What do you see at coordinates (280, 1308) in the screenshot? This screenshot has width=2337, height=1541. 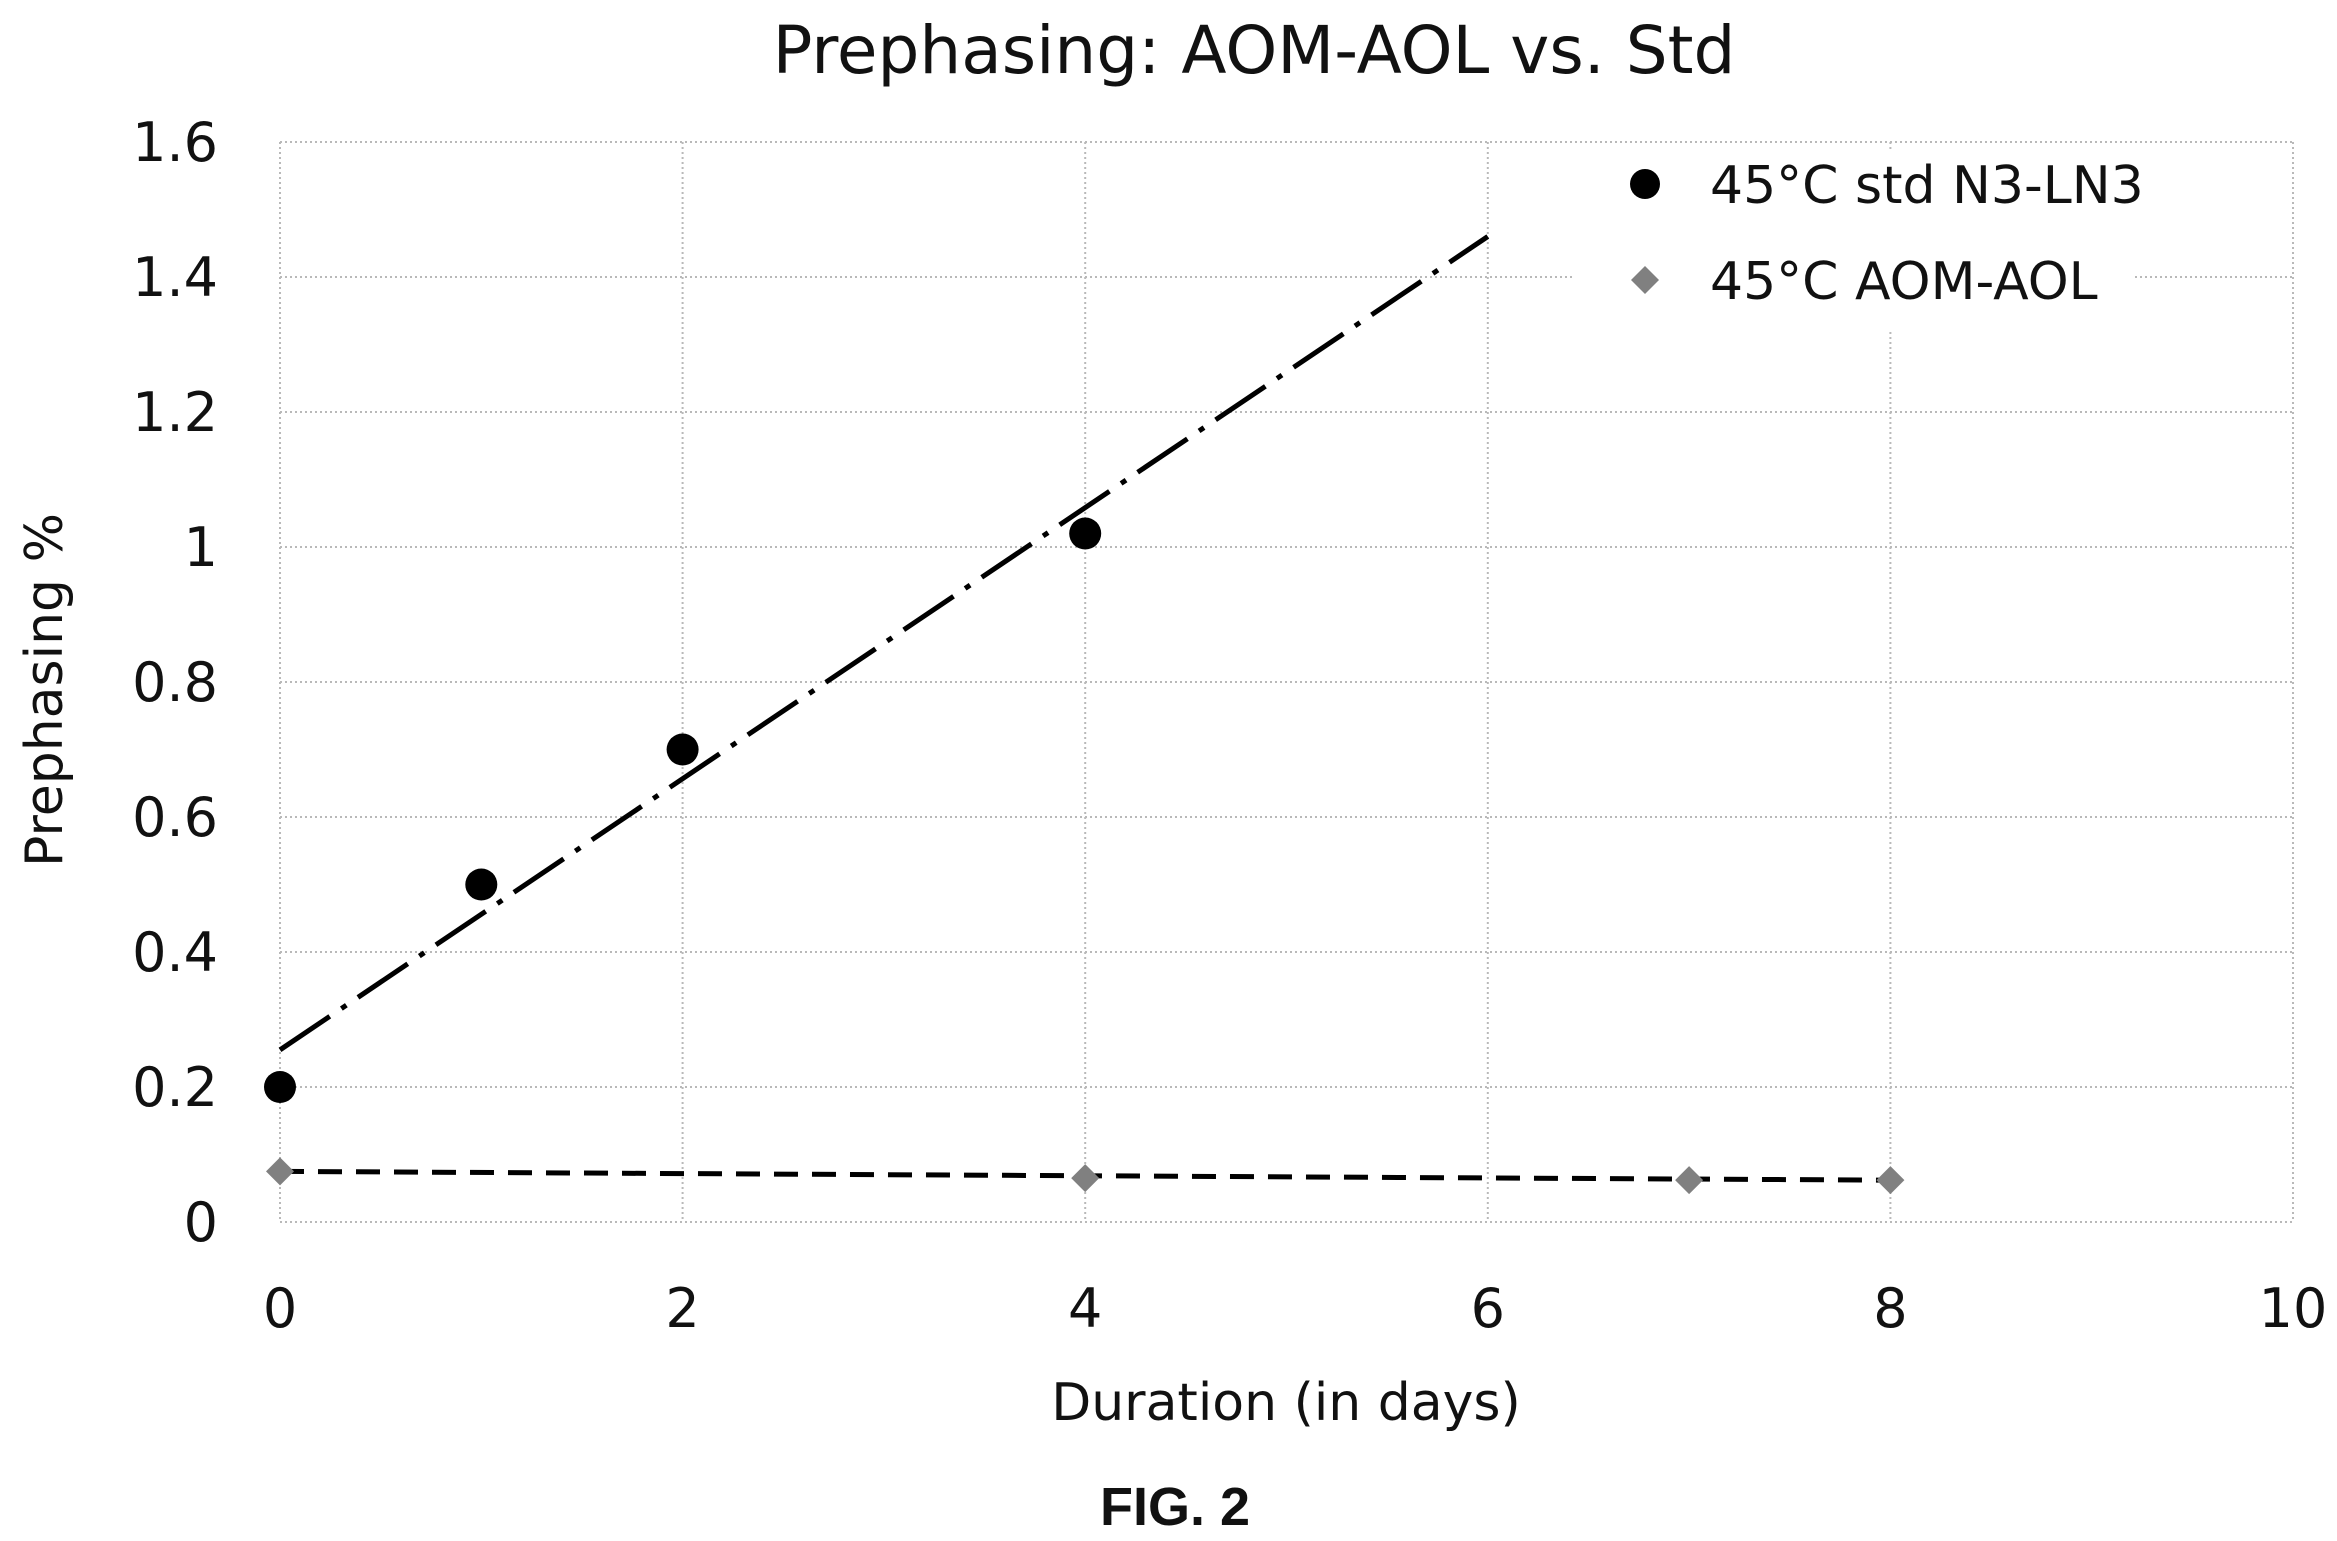 I see `x-tick-label: 0` at bounding box center [280, 1308].